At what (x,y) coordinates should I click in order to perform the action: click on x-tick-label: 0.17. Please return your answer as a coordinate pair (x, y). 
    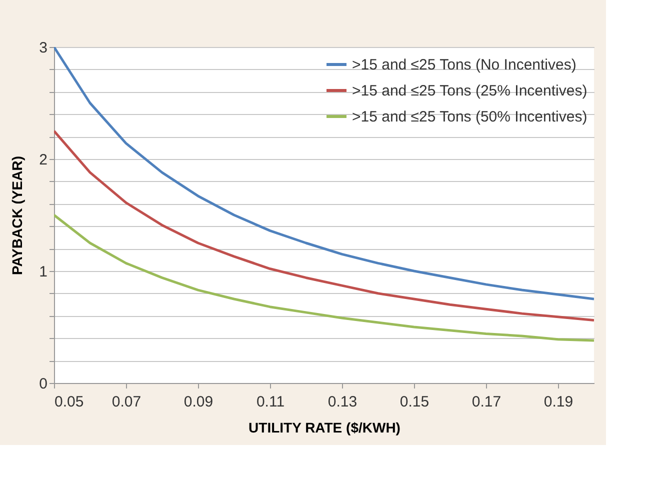
    Looking at the image, I should click on (487, 402).